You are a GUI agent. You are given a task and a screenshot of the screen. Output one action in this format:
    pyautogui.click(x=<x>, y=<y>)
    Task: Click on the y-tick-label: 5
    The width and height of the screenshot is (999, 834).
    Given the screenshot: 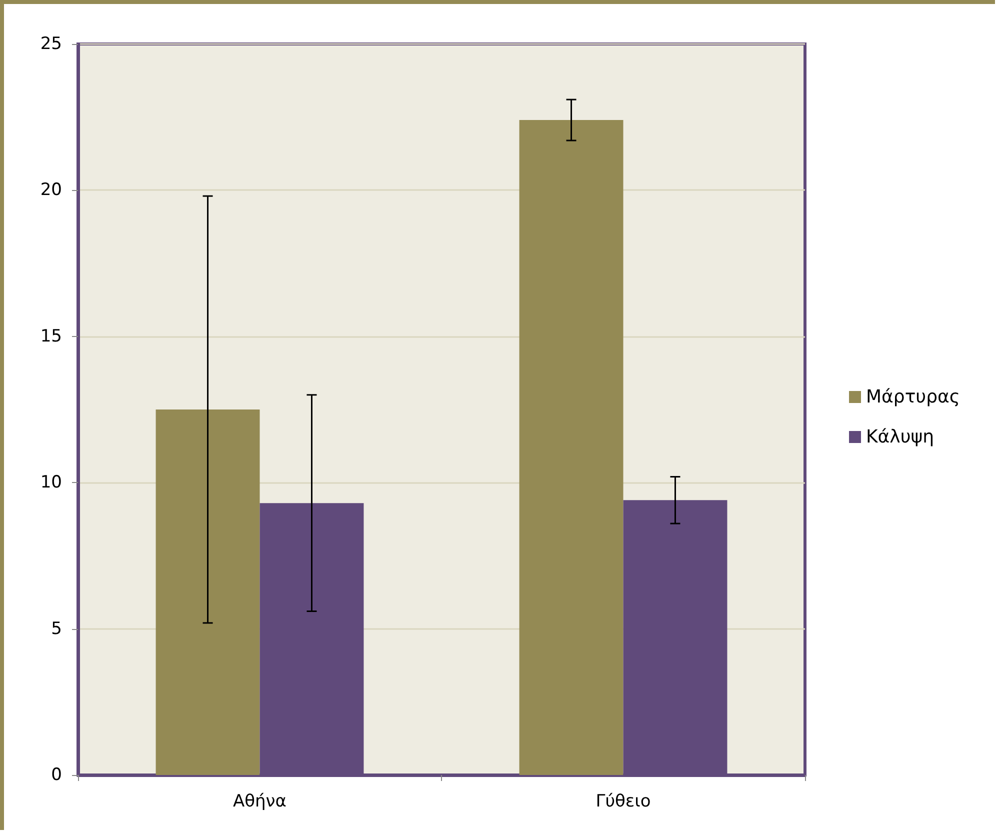 What is the action you would take?
    pyautogui.click(x=56, y=628)
    